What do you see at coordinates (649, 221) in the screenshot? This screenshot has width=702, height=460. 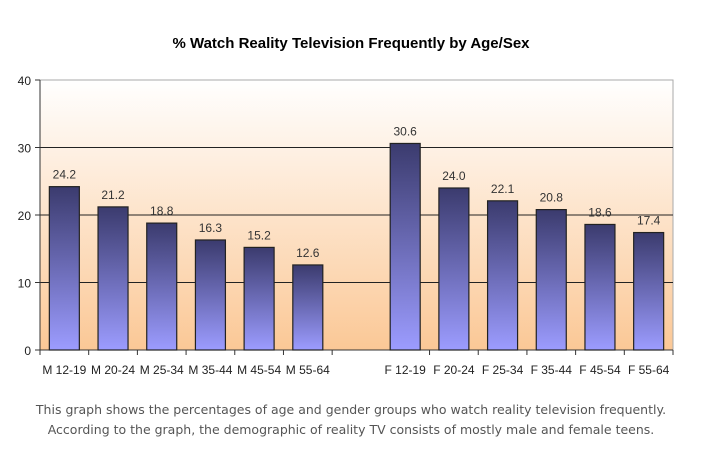 I see `data-label: 17.4` at bounding box center [649, 221].